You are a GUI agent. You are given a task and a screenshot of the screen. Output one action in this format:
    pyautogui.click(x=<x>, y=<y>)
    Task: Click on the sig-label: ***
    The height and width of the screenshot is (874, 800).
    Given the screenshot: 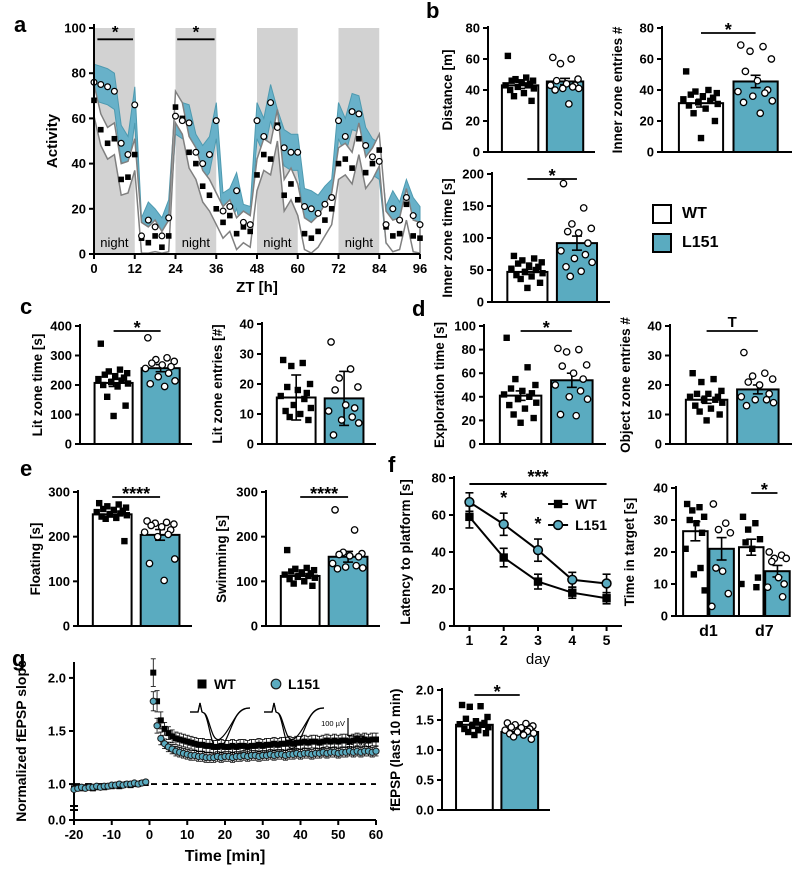 What is the action you would take?
    pyautogui.click(x=537, y=477)
    